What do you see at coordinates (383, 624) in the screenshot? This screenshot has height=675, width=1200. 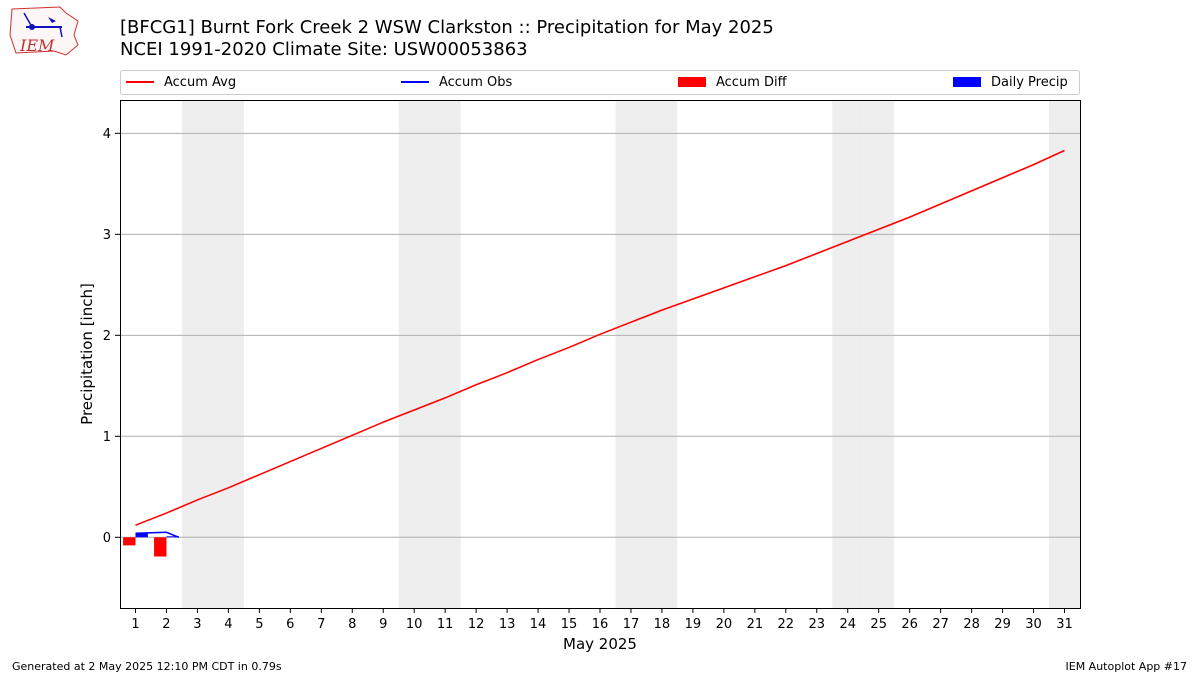 I see `x-tick-label: 9` at bounding box center [383, 624].